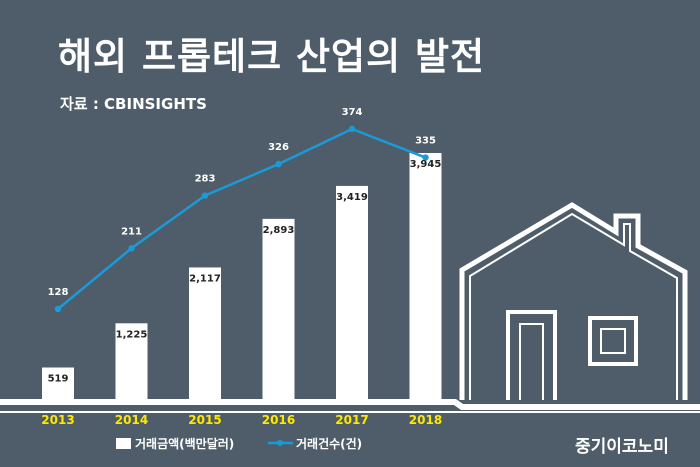 The image size is (700, 467). Describe the element at coordinates (205, 179) in the screenshot. I see `line-value-label: 283` at that location.